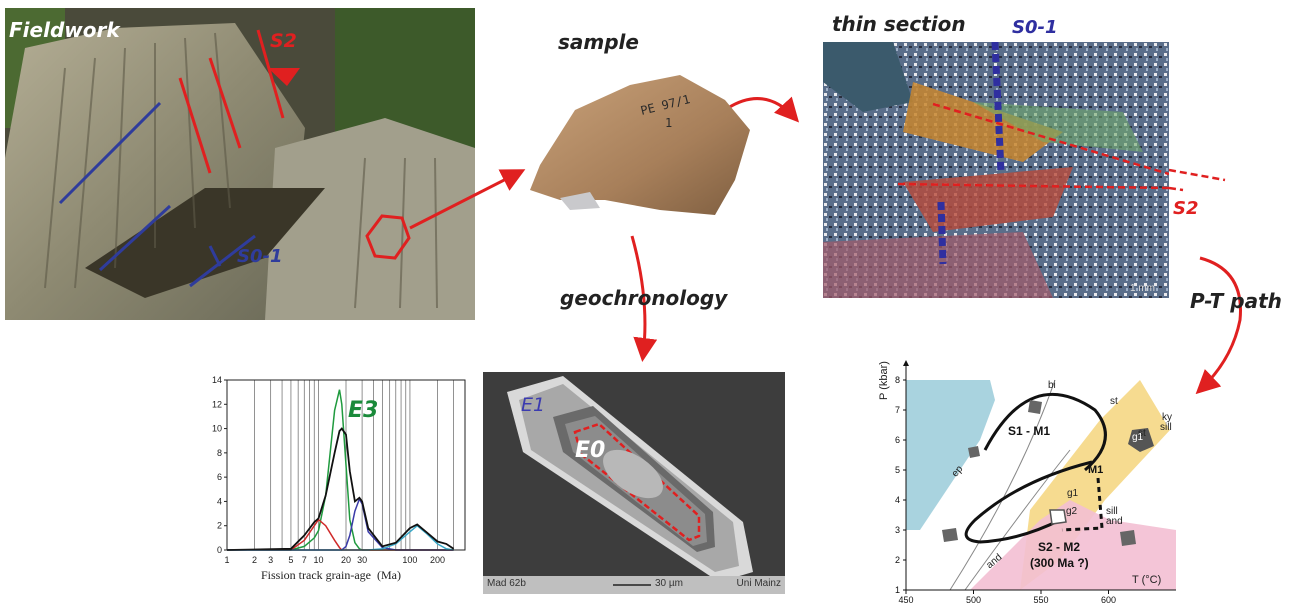 This screenshot has height=603, width=1290. I want to click on pt-field-sill: sill, so click(1166, 427).